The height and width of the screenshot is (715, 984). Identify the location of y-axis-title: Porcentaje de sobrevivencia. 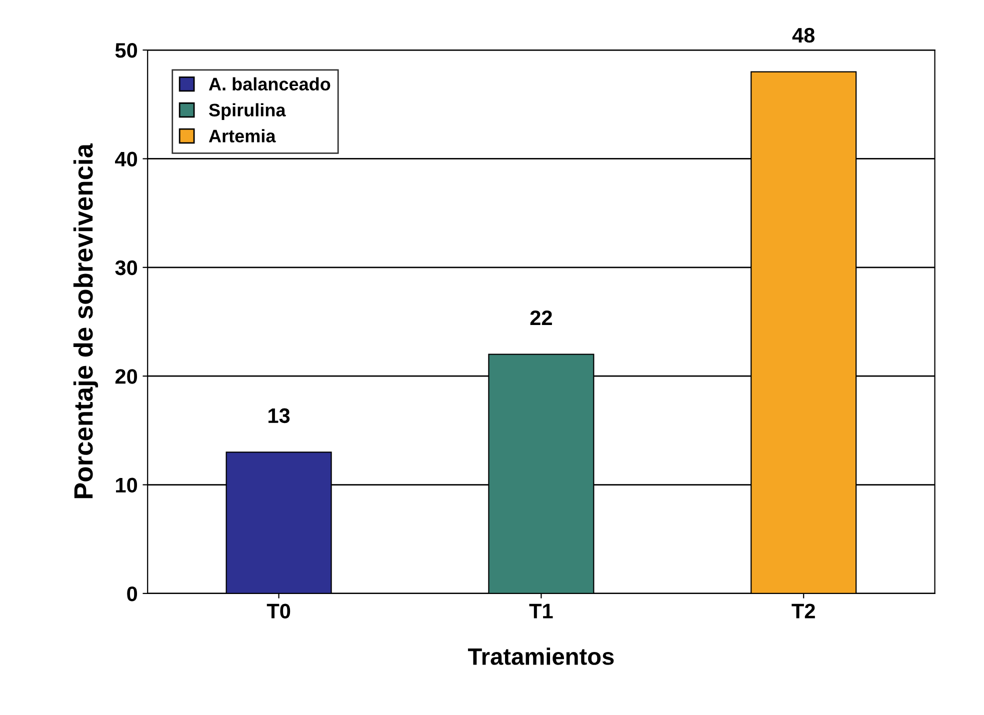
(85, 320).